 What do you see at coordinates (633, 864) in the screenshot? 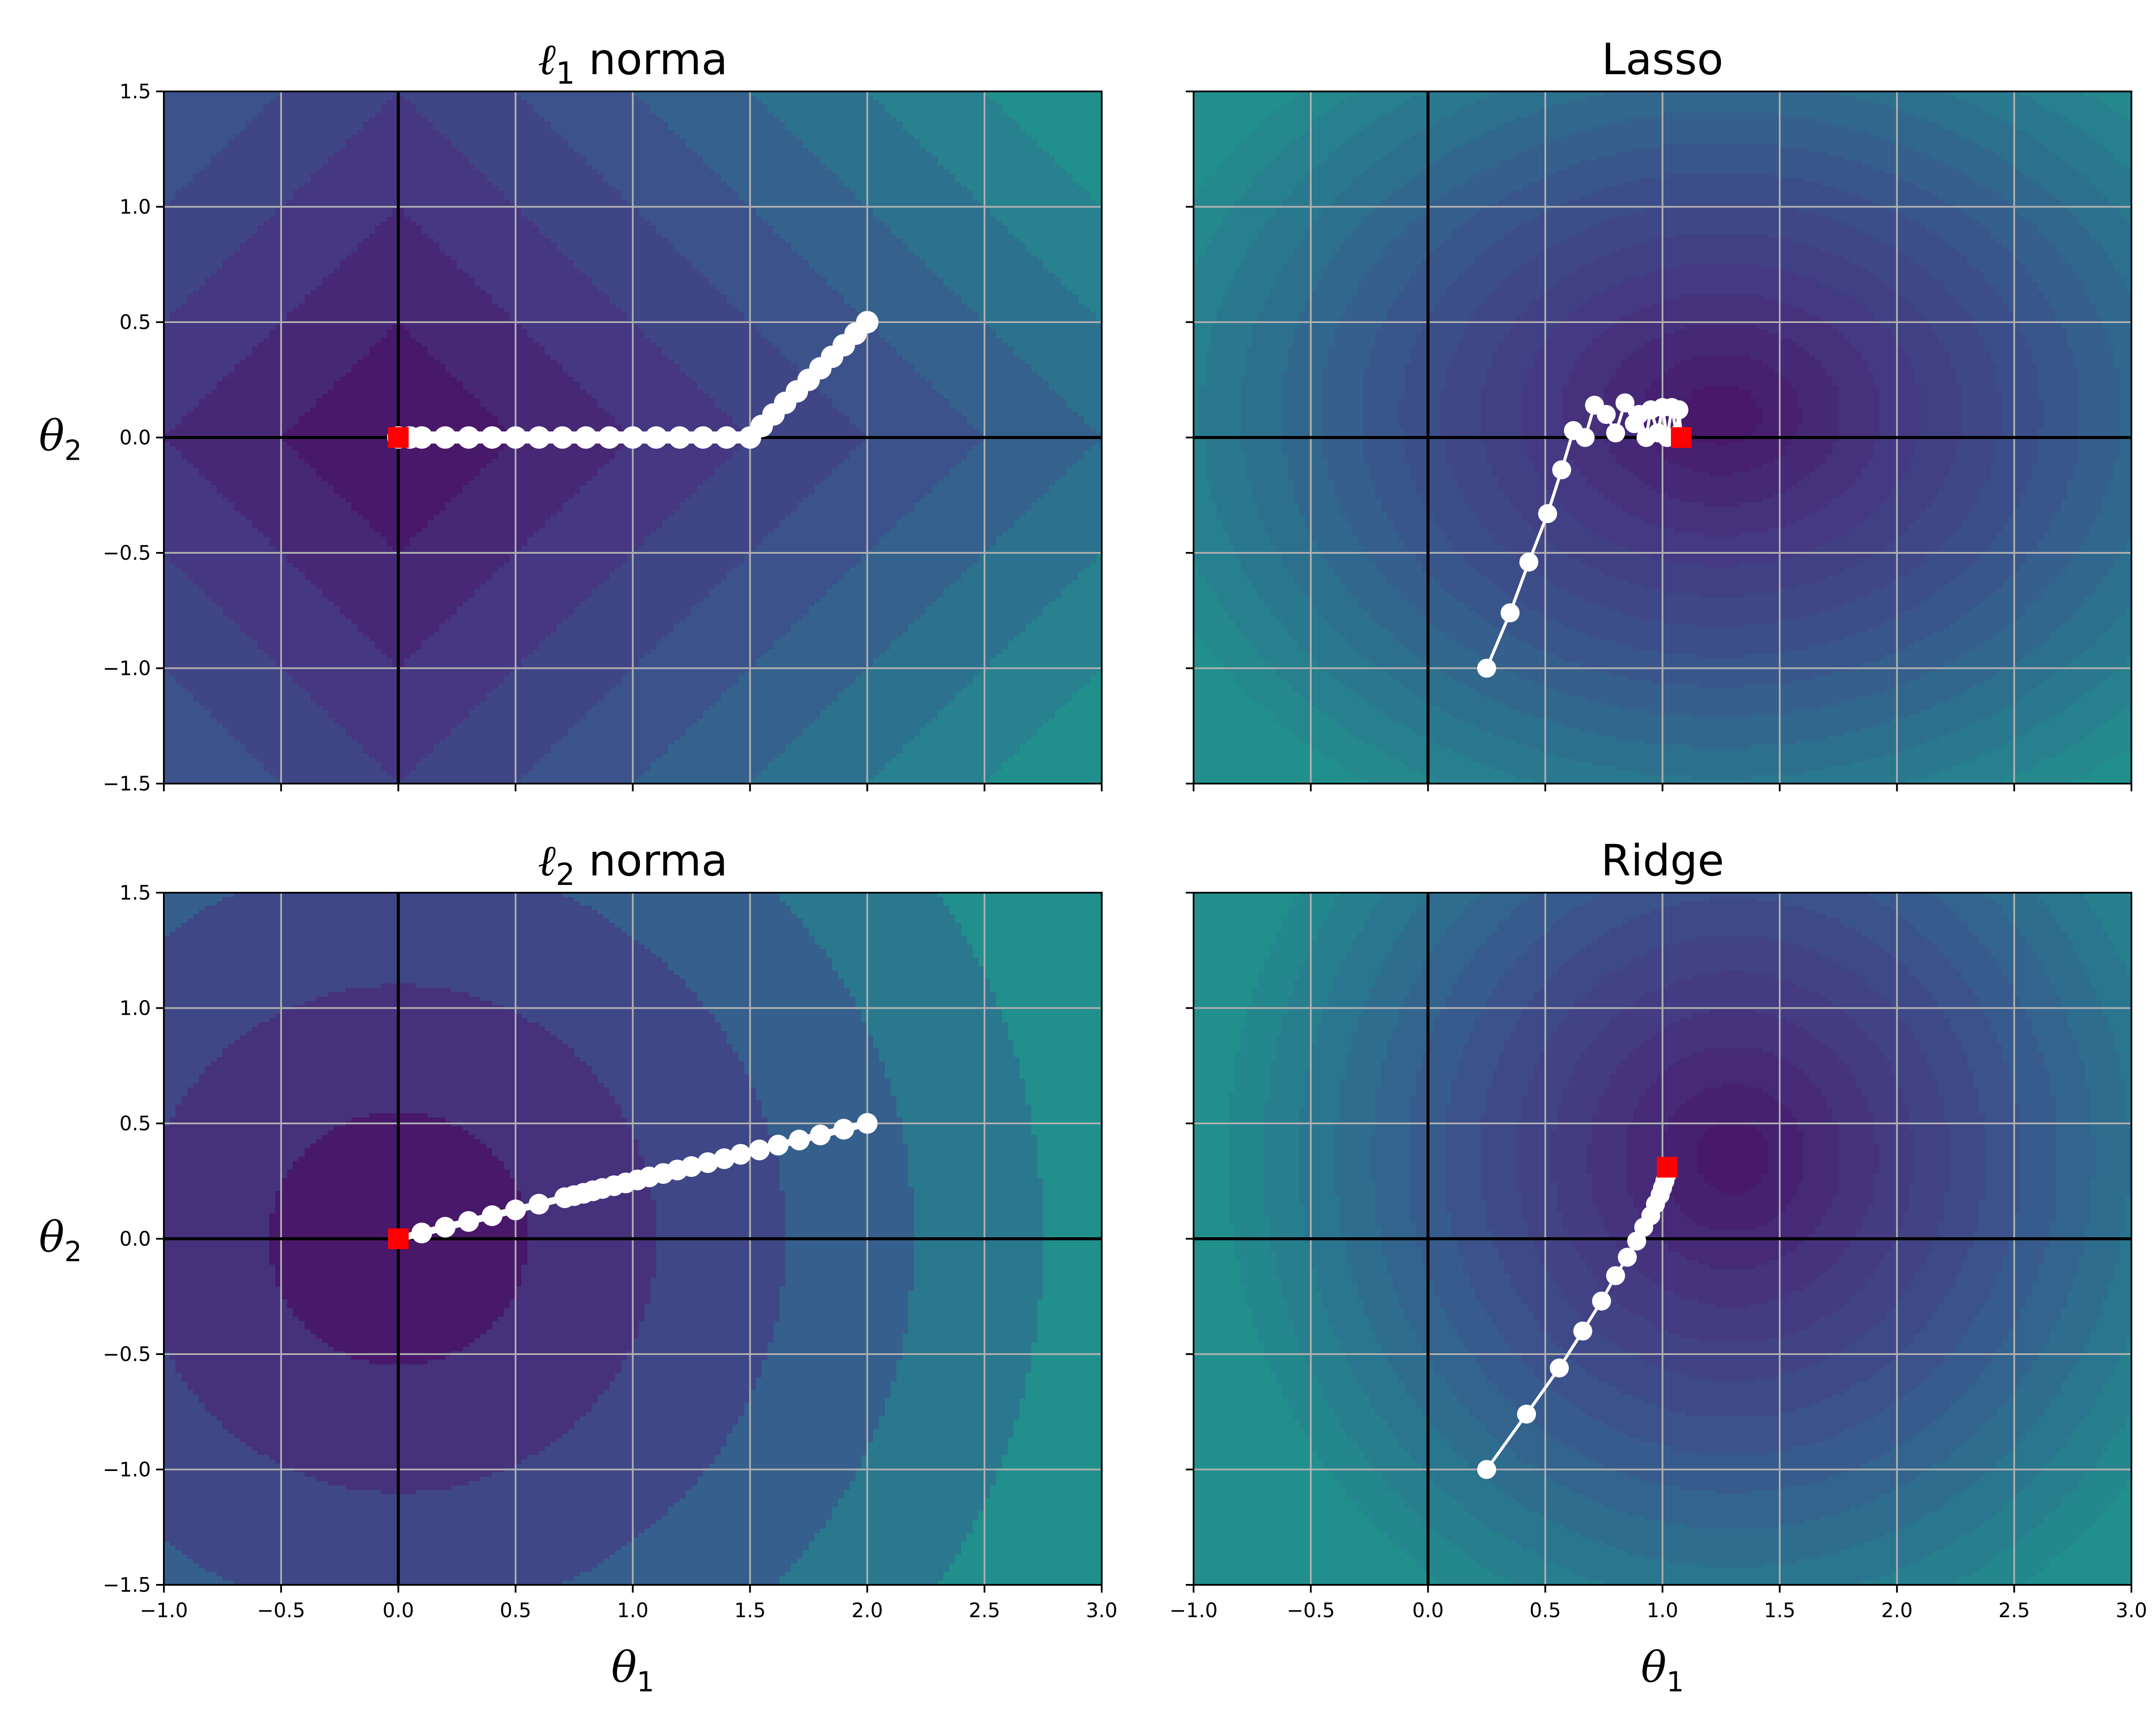
I see `panel-title: ℓ2 norma` at bounding box center [633, 864].